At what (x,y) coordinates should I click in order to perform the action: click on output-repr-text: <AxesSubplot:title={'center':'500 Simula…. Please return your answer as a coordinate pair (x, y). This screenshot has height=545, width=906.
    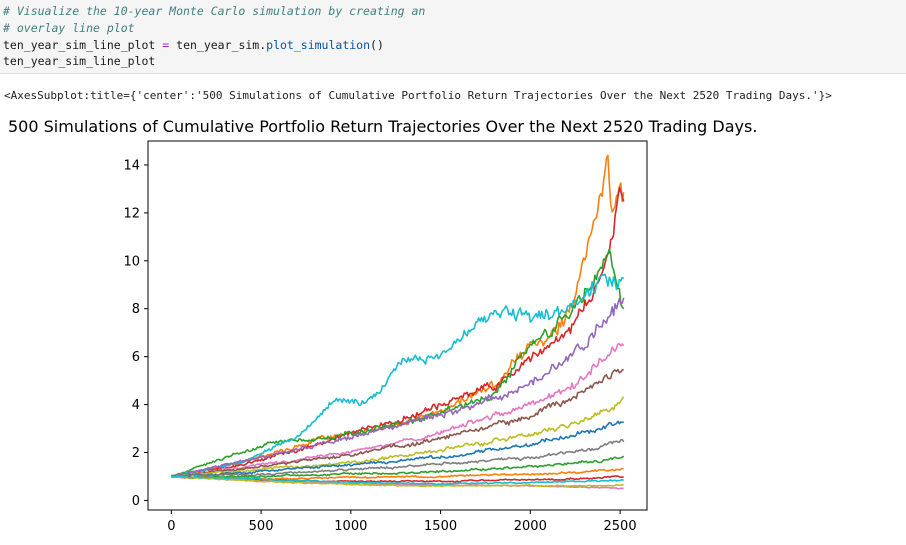
    Looking at the image, I should click on (418, 95).